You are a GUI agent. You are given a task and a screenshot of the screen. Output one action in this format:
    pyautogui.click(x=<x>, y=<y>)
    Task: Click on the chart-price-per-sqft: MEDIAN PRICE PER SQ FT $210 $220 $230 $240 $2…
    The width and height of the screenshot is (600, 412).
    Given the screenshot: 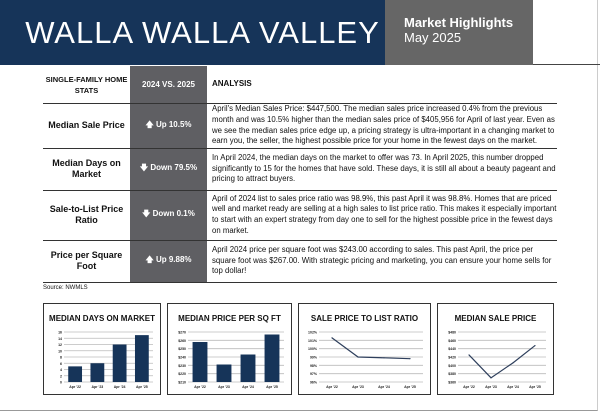 What is the action you would take?
    pyautogui.click(x=229, y=349)
    